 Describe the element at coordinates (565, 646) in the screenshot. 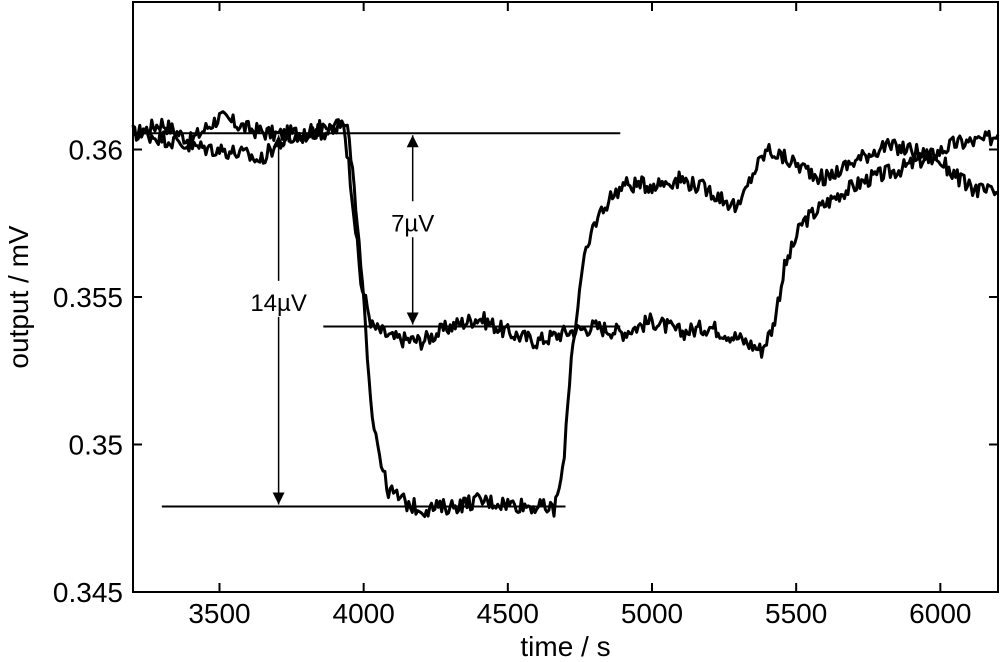

I see `x-axis-label: time / s` at that location.